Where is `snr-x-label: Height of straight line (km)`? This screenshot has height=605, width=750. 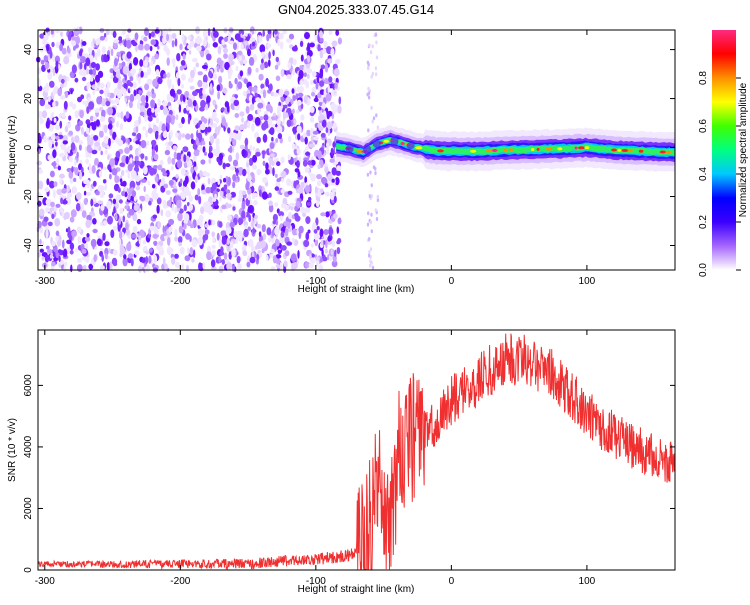 snr-x-label: Height of straight line (km) is located at coordinates (356, 589).